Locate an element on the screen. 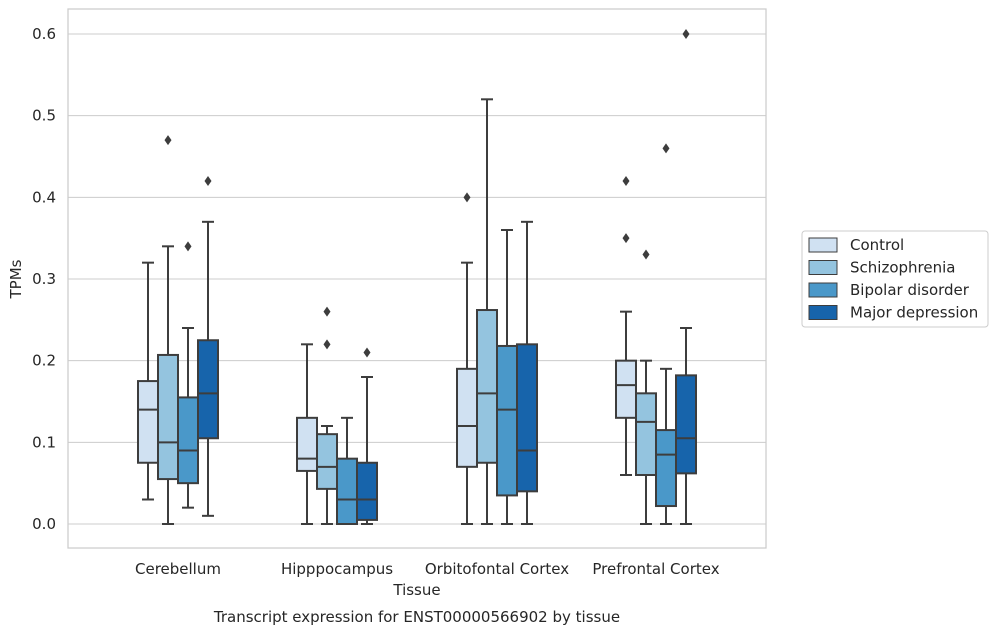  y-tick-label: 0.0 is located at coordinates (44, 524).